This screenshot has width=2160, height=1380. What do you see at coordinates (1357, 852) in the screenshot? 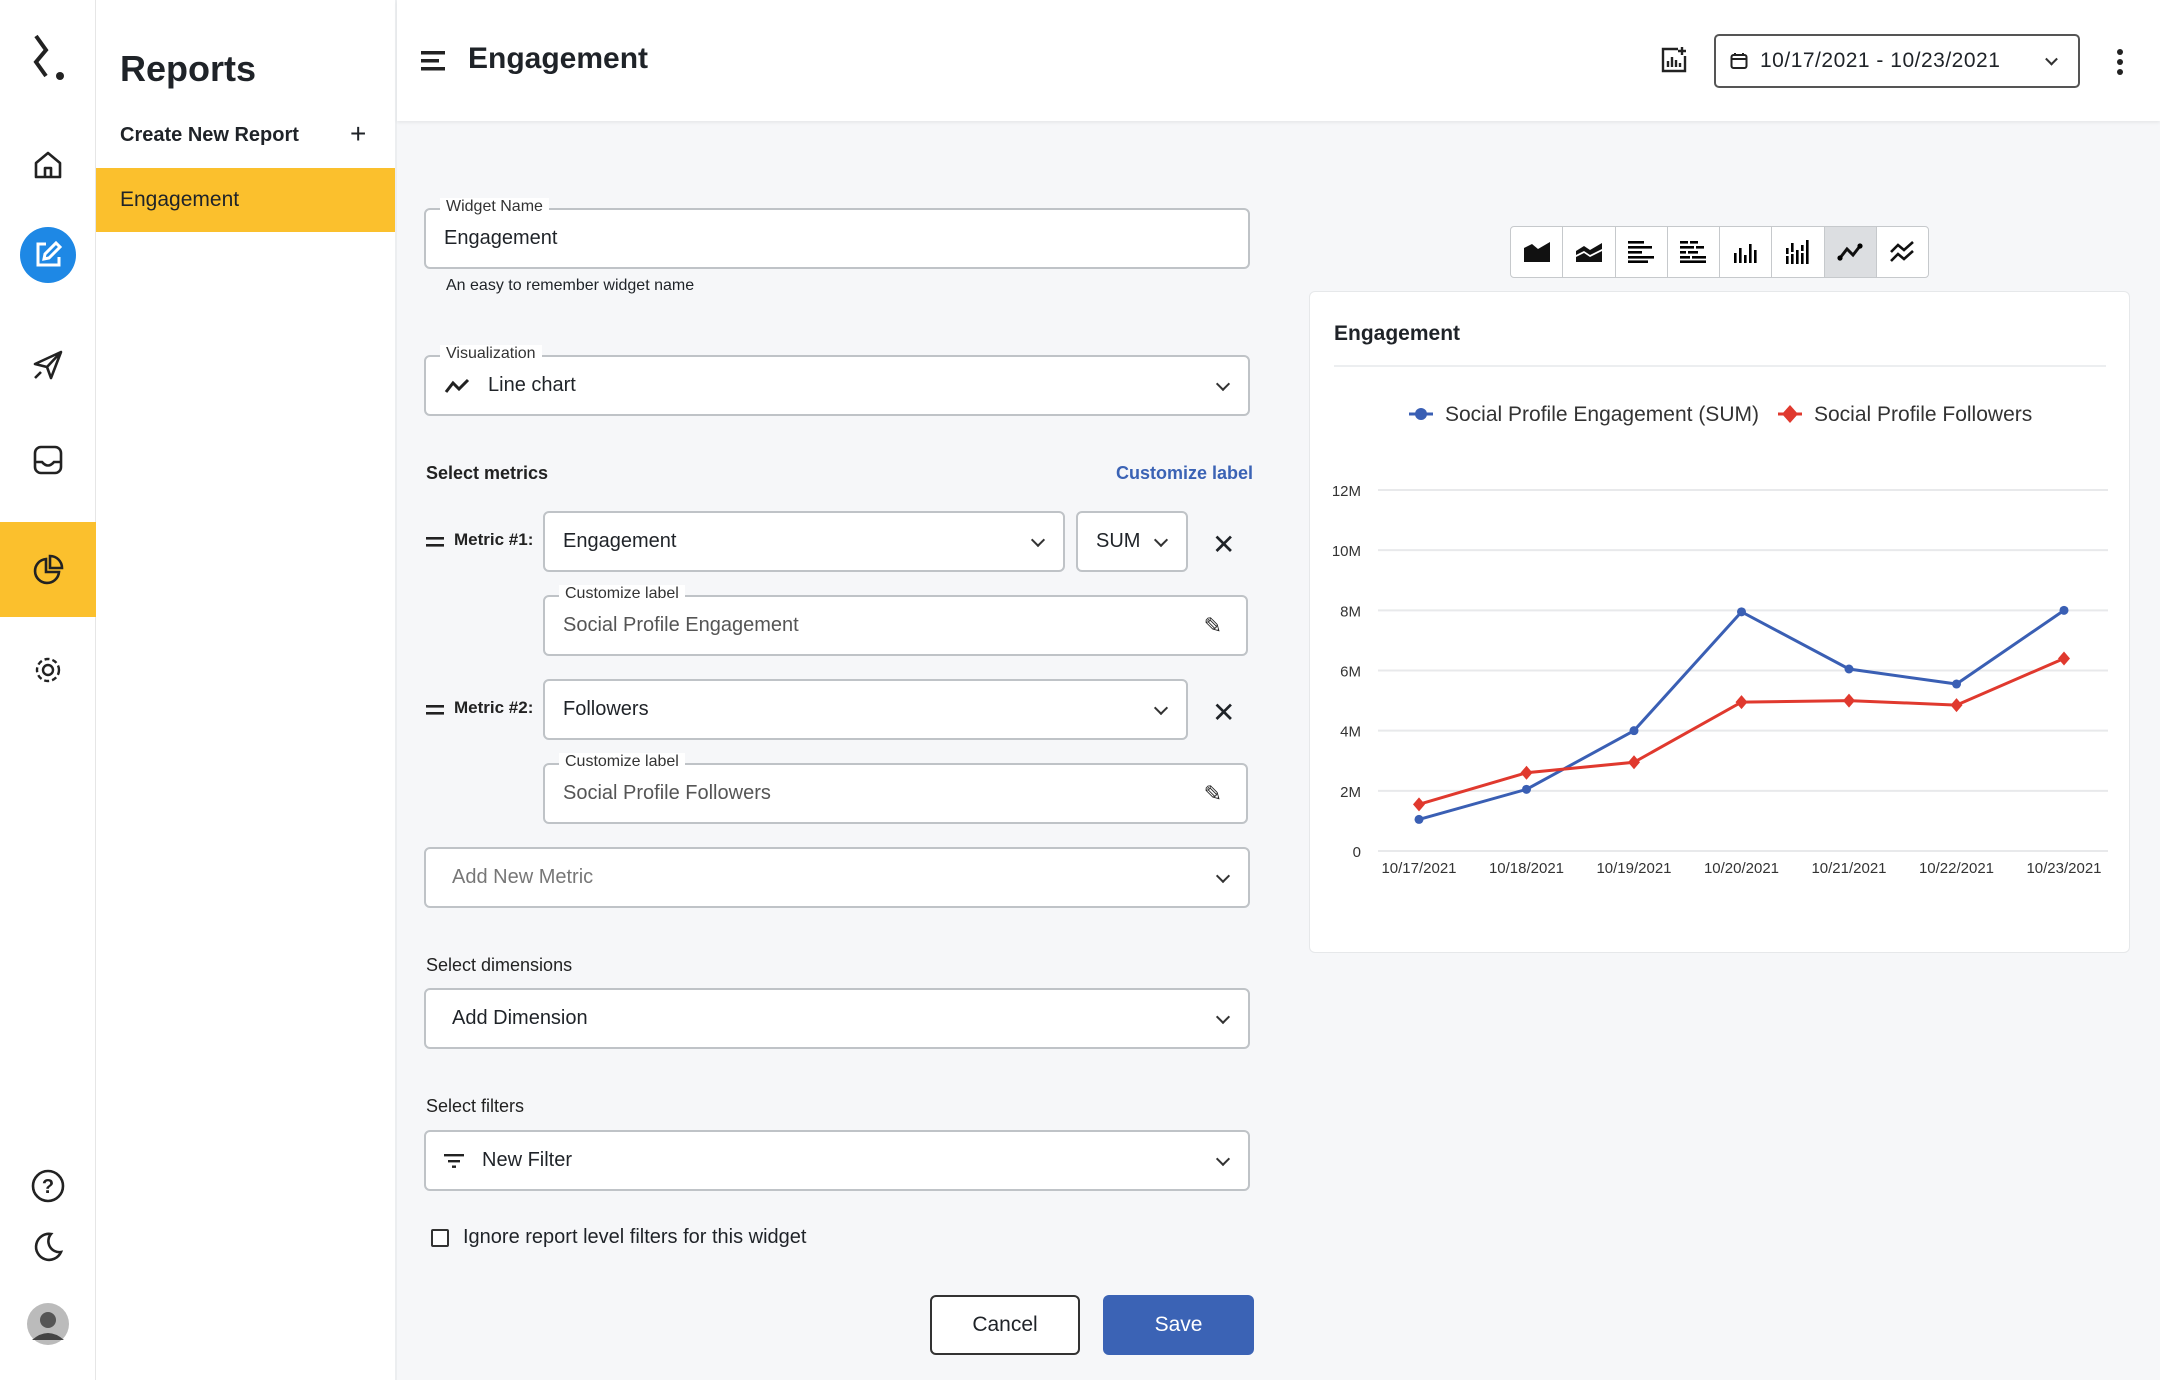
I see `y-tick-label: 0` at bounding box center [1357, 852].